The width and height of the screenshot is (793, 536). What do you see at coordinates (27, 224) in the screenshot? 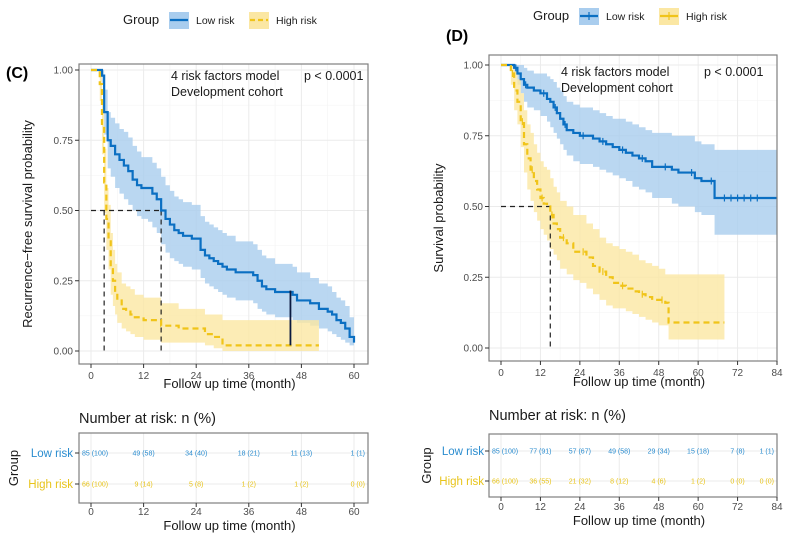
I see `y-axis-label: Recurrence−free survival probability` at bounding box center [27, 224].